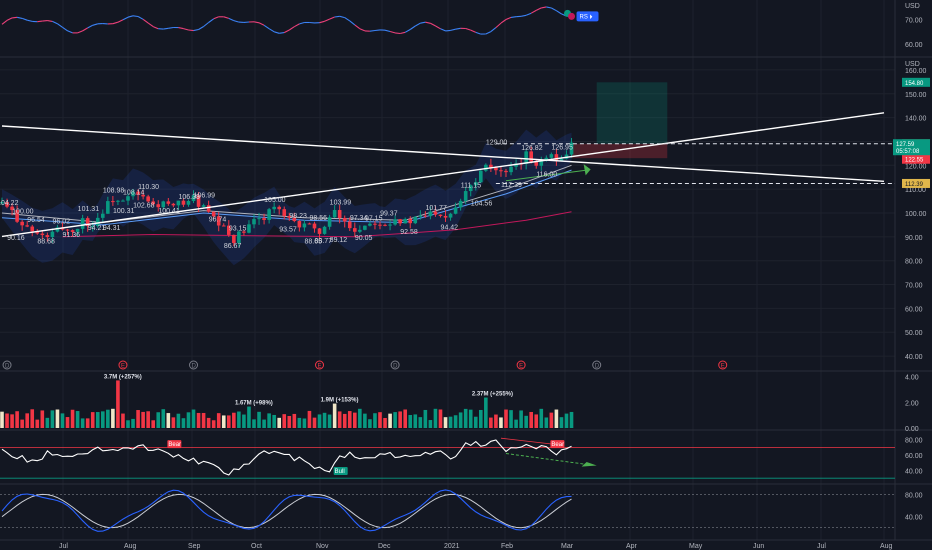  I want to click on time-tick-0: Jul, so click(63, 546).